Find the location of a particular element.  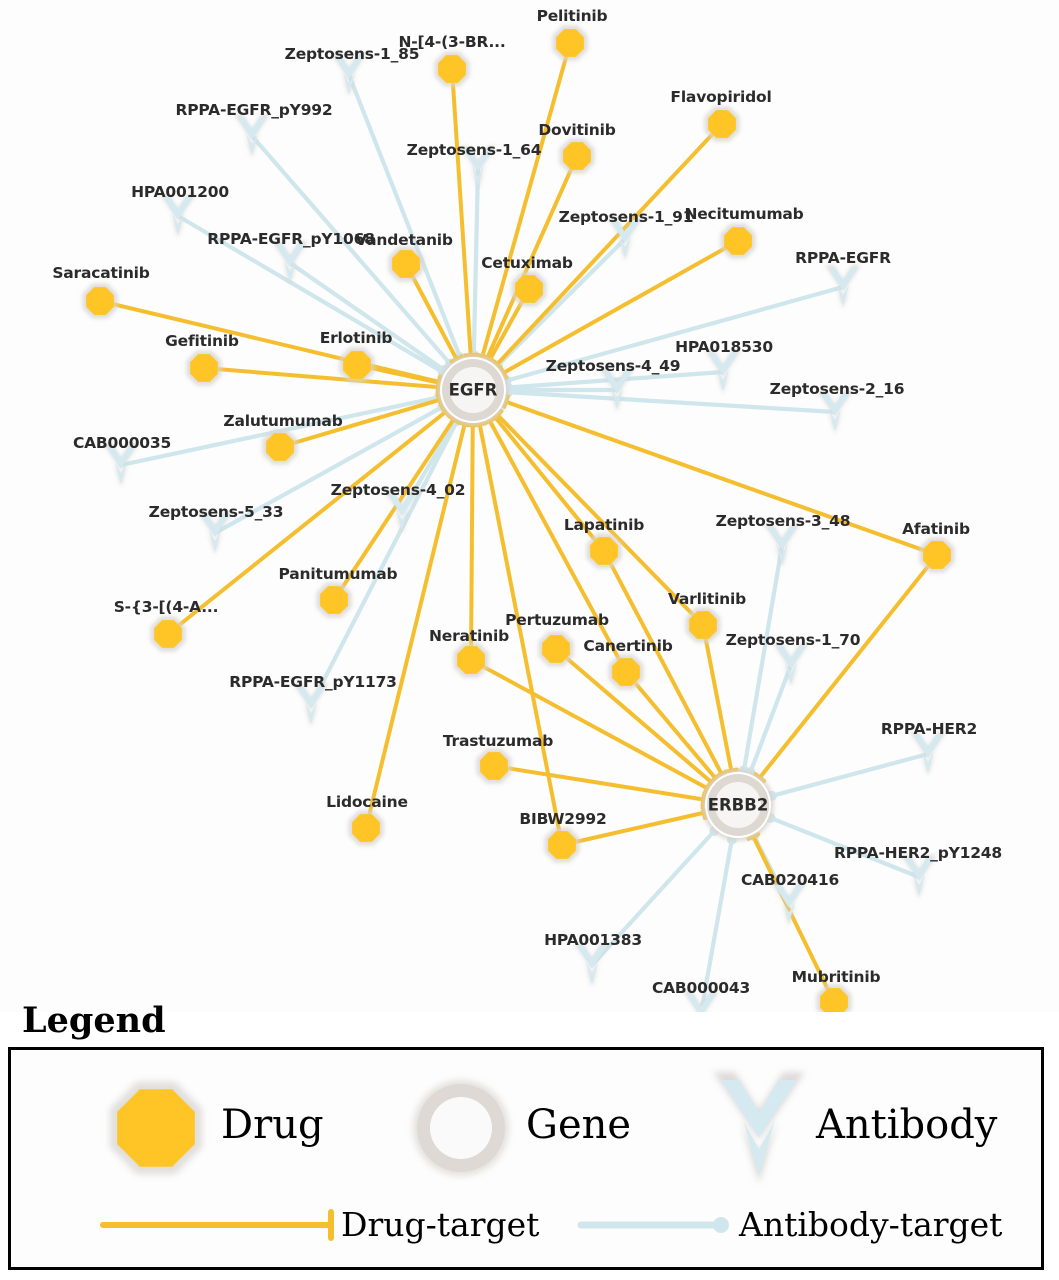

gene-inner is located at coordinates (473, 390).